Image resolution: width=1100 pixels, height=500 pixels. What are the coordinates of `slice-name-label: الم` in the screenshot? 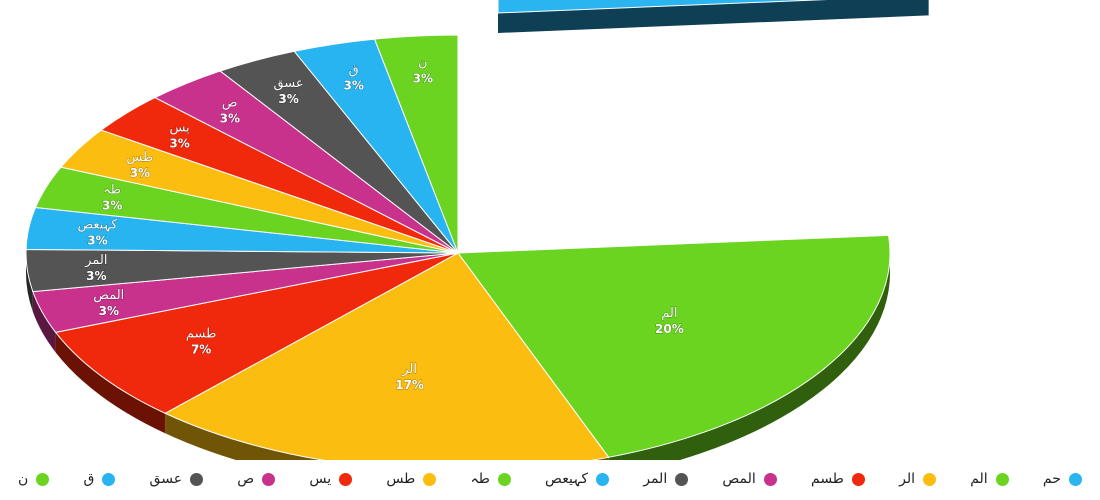 It's located at (669, 313).